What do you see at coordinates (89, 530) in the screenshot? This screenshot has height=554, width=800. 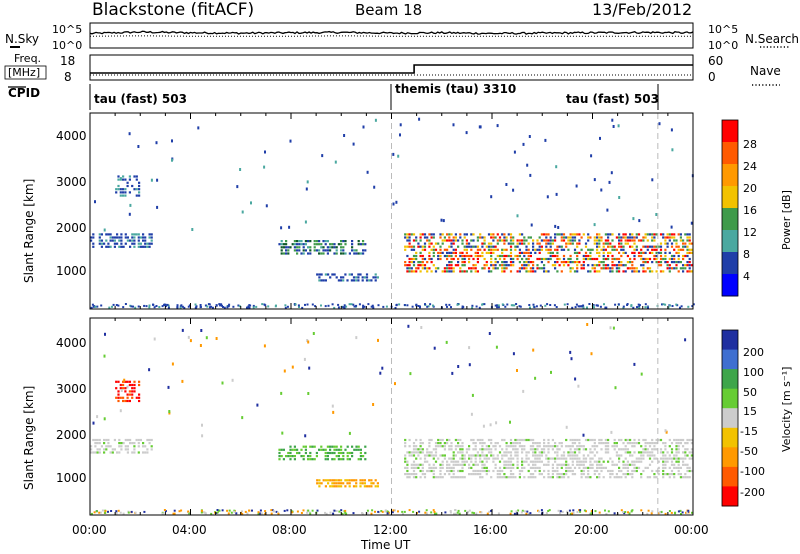 I see `xtick-0000: 00:00` at bounding box center [89, 530].